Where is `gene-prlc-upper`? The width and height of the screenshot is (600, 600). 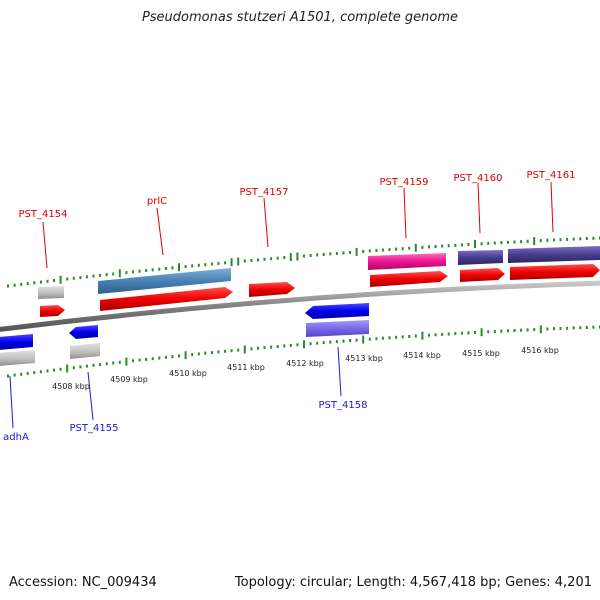 gene-prlc-upper is located at coordinates (164, 281).